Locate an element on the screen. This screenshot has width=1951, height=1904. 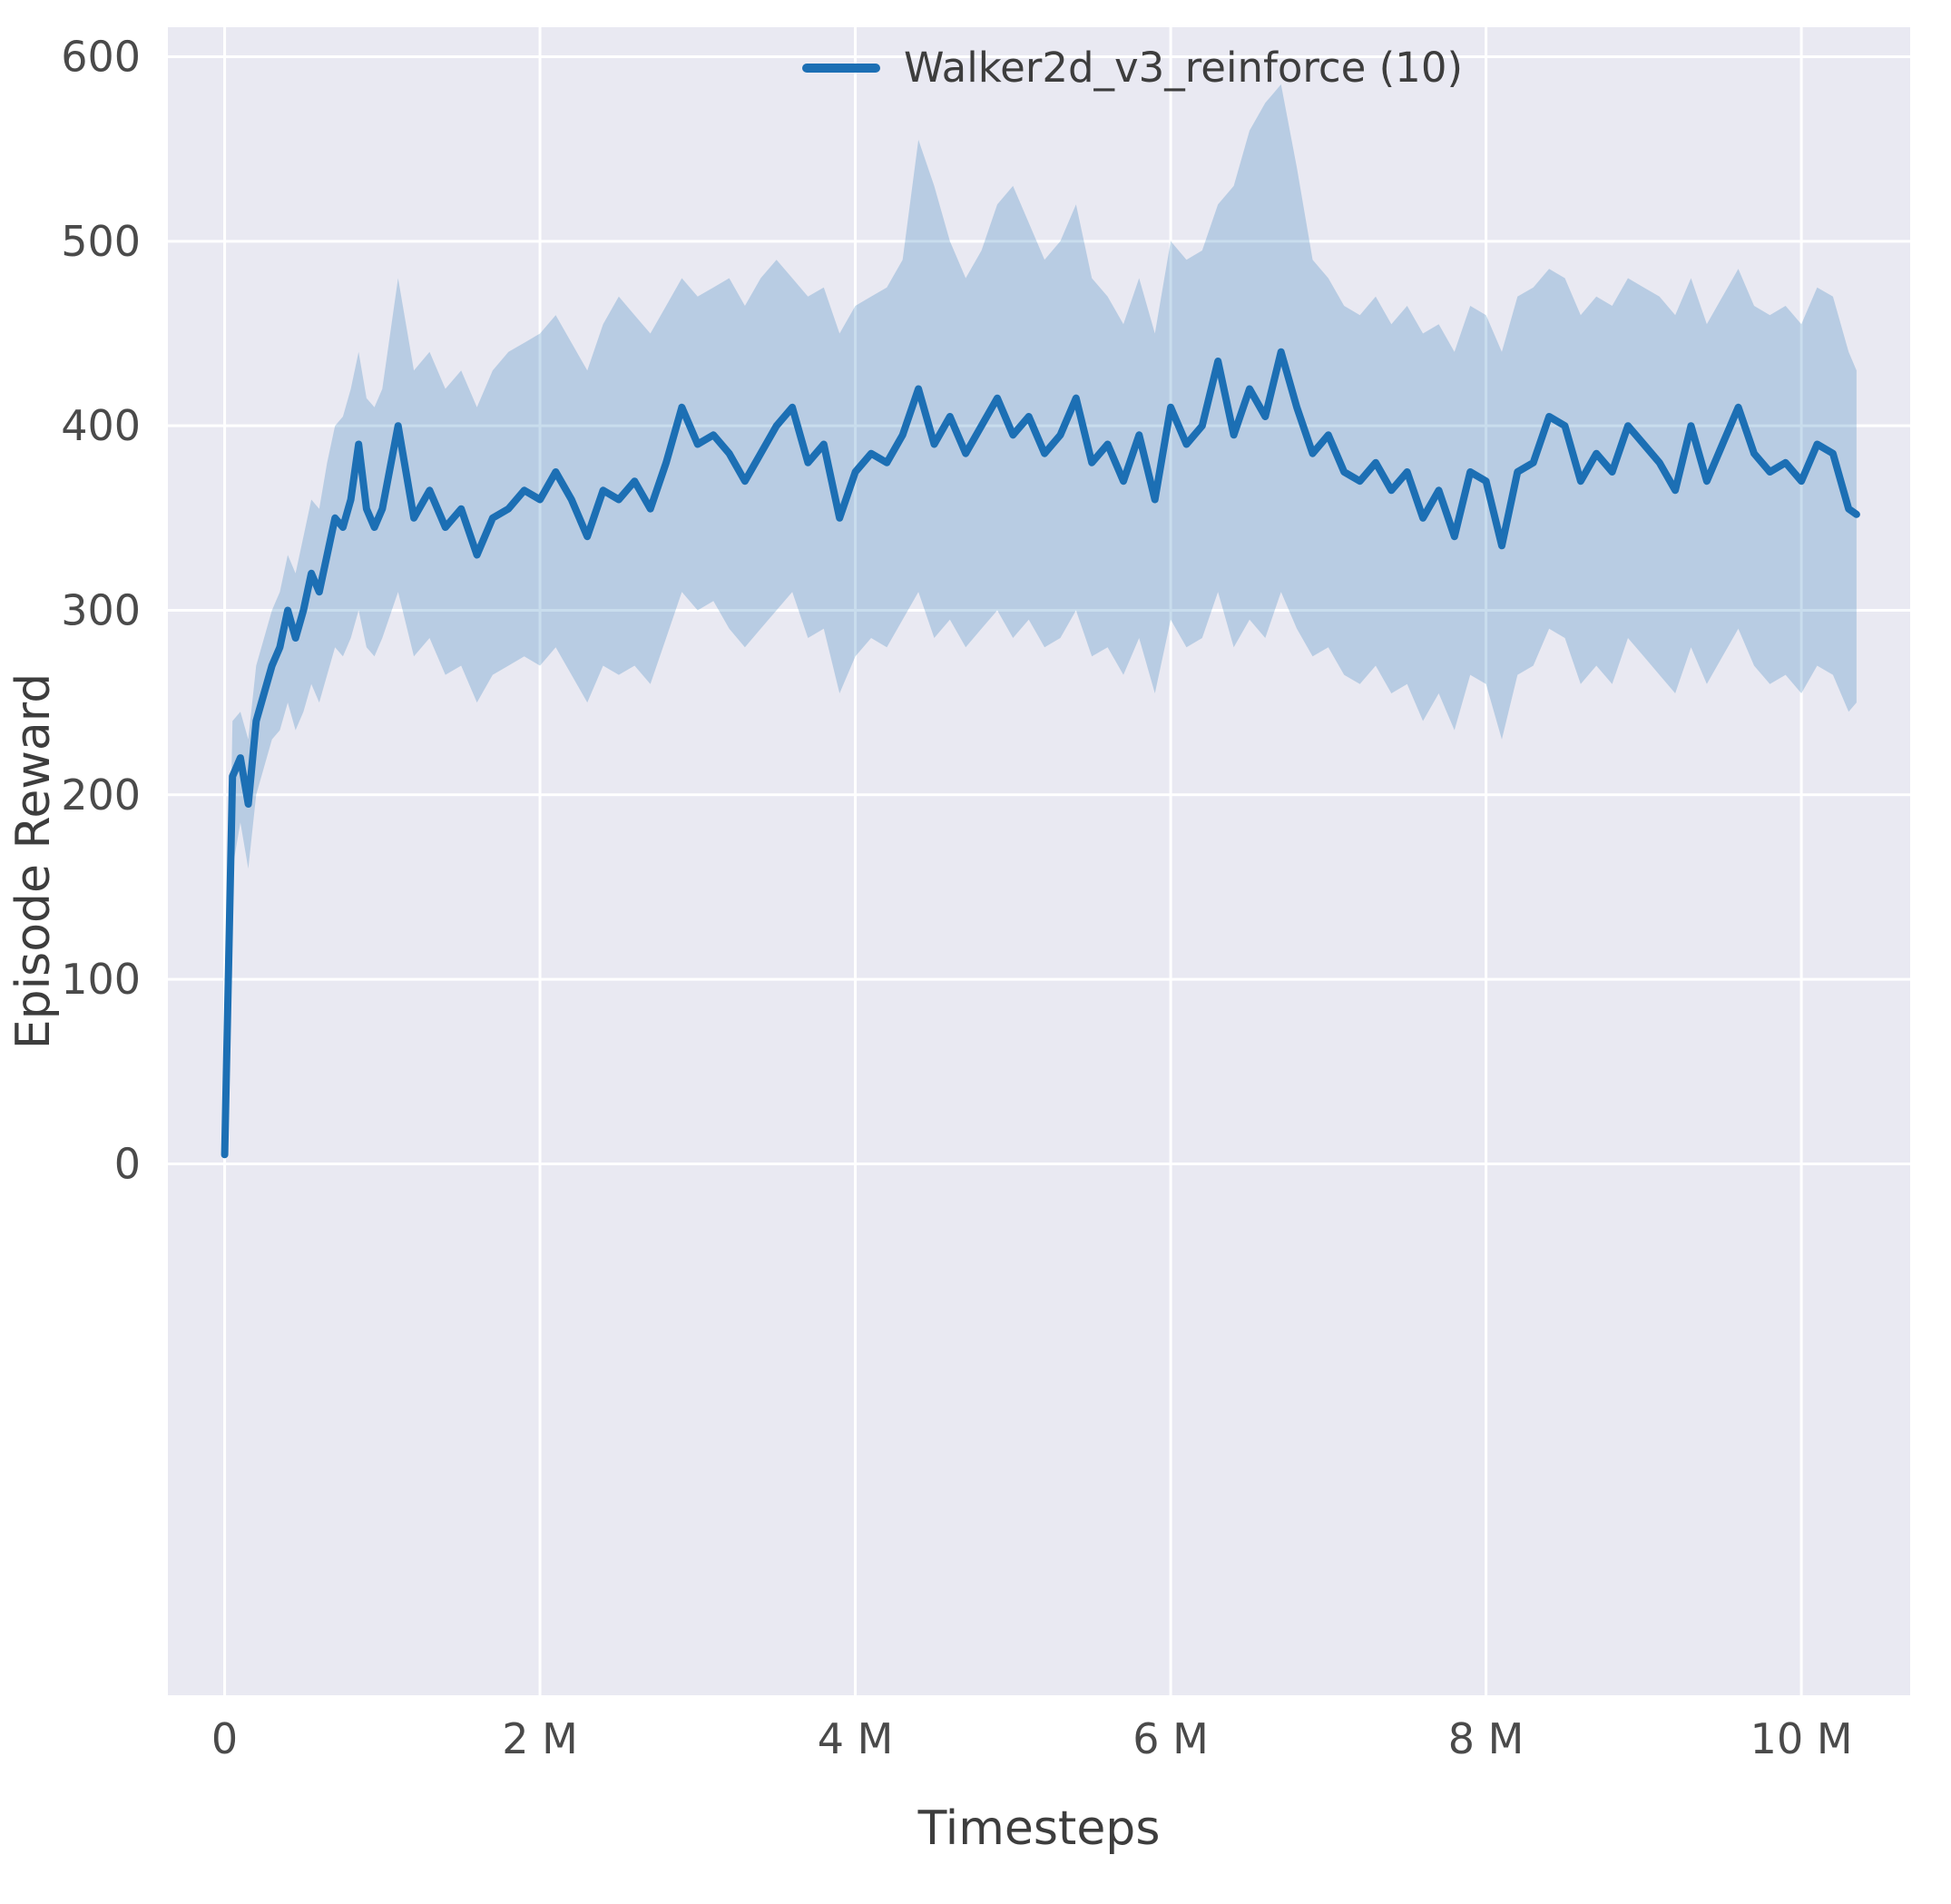
legend-line-swatch is located at coordinates (841, 68).